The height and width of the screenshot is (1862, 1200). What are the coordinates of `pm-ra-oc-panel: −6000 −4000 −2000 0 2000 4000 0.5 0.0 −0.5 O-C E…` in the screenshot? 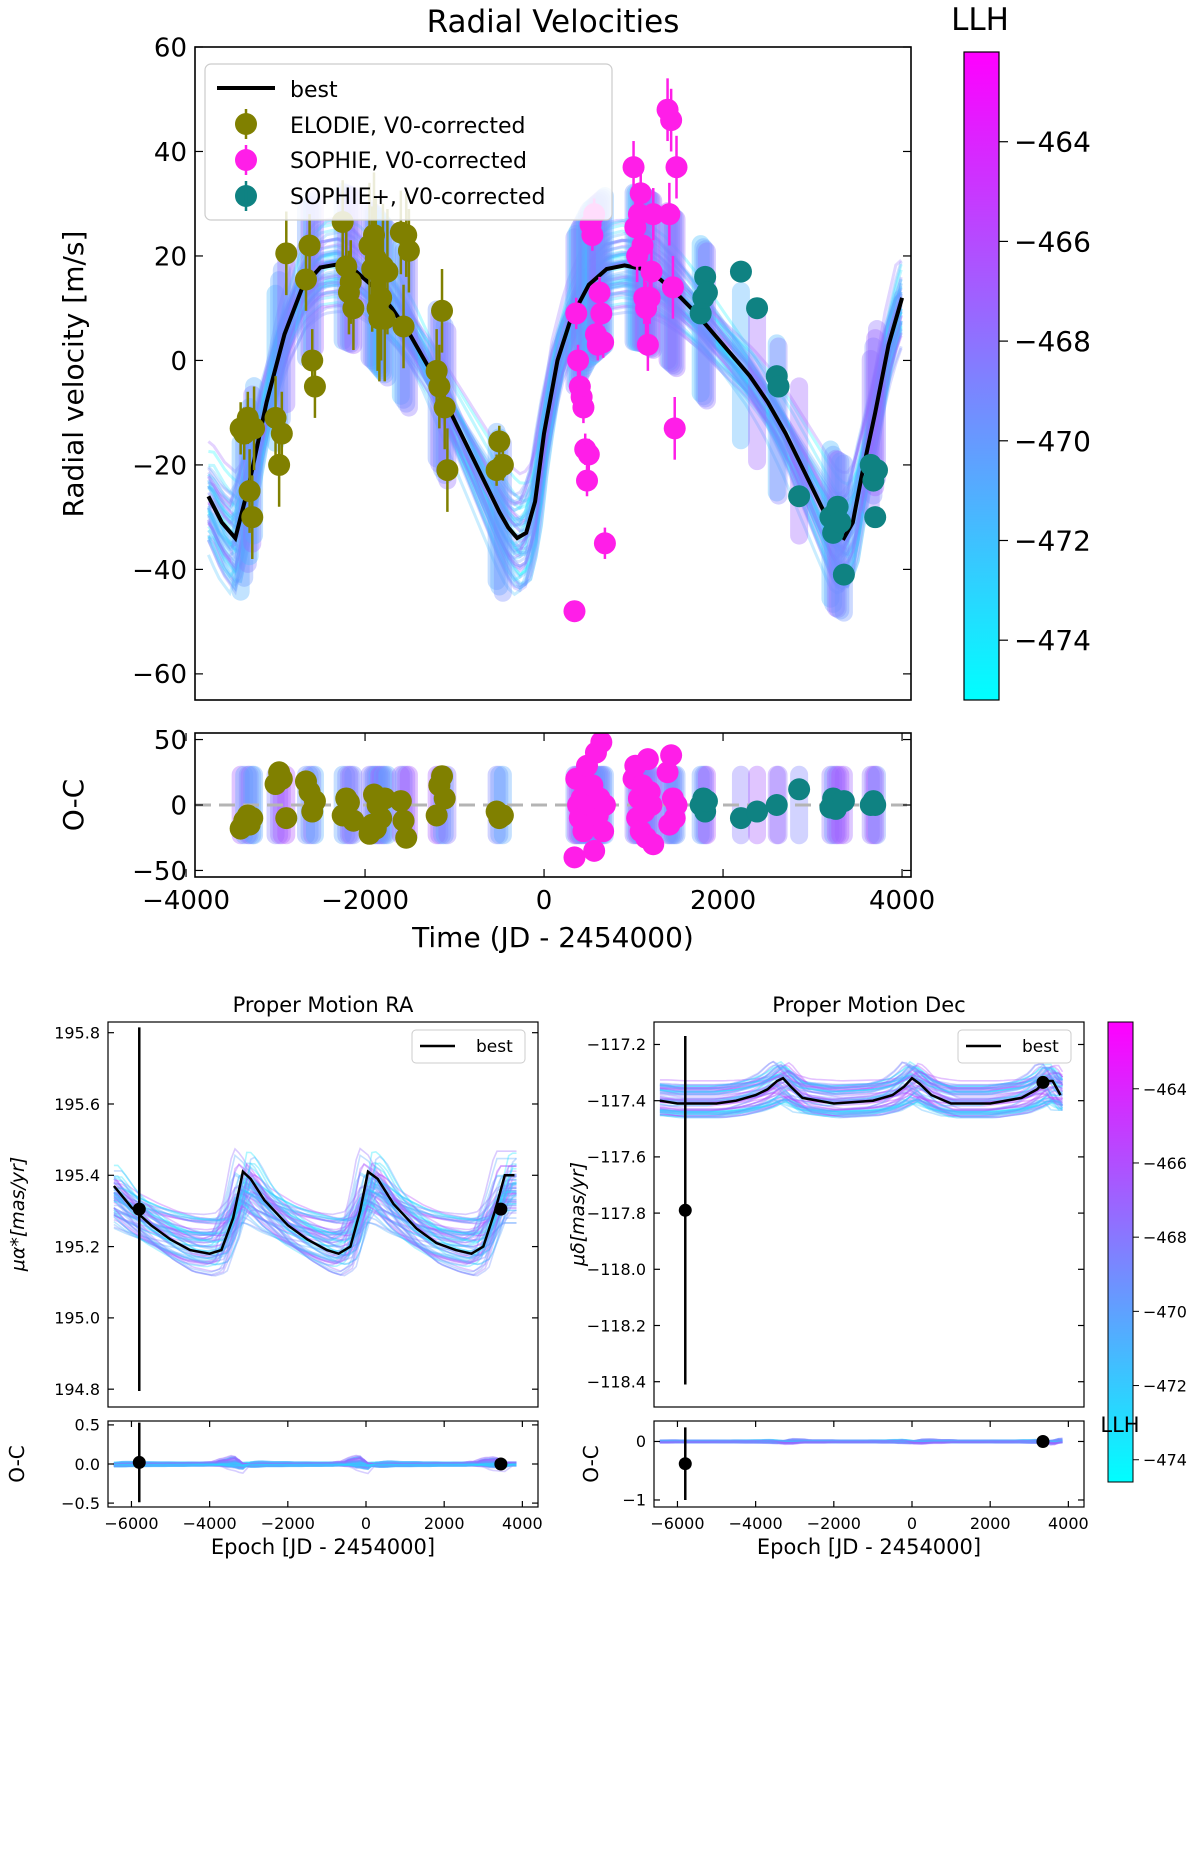 It's located at (274, 1487).